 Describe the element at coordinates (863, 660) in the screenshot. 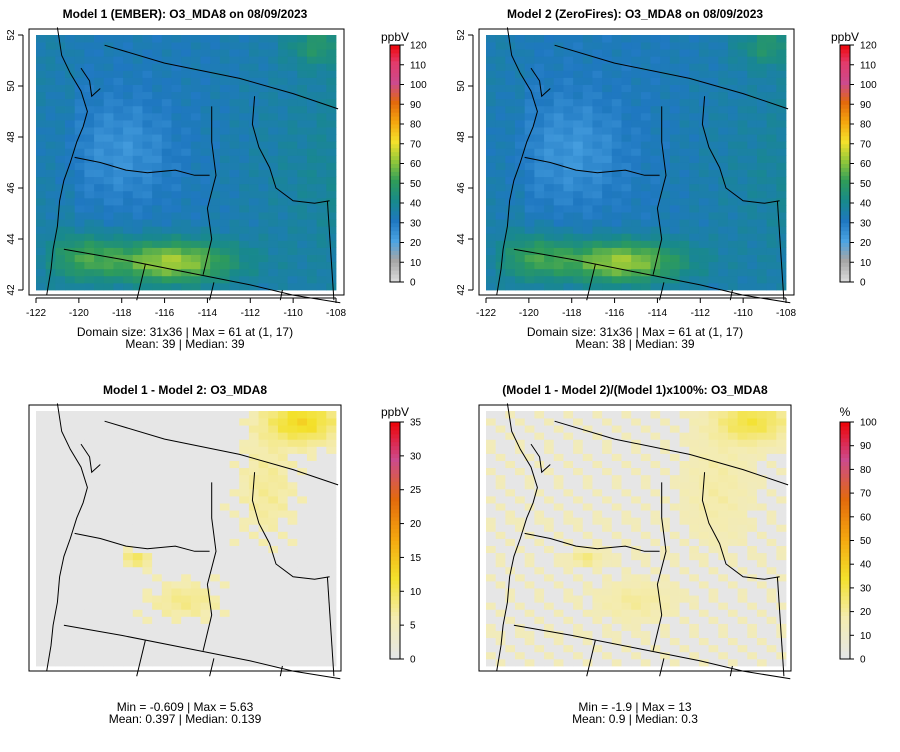

I see `colorbar-tick-label: 0` at that location.